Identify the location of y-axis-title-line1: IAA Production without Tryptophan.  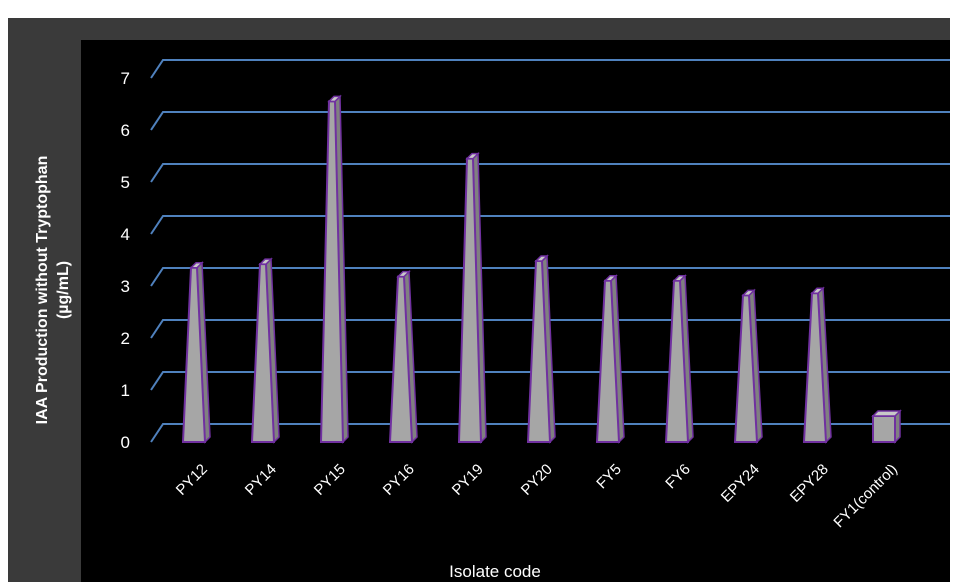
(42, 290).